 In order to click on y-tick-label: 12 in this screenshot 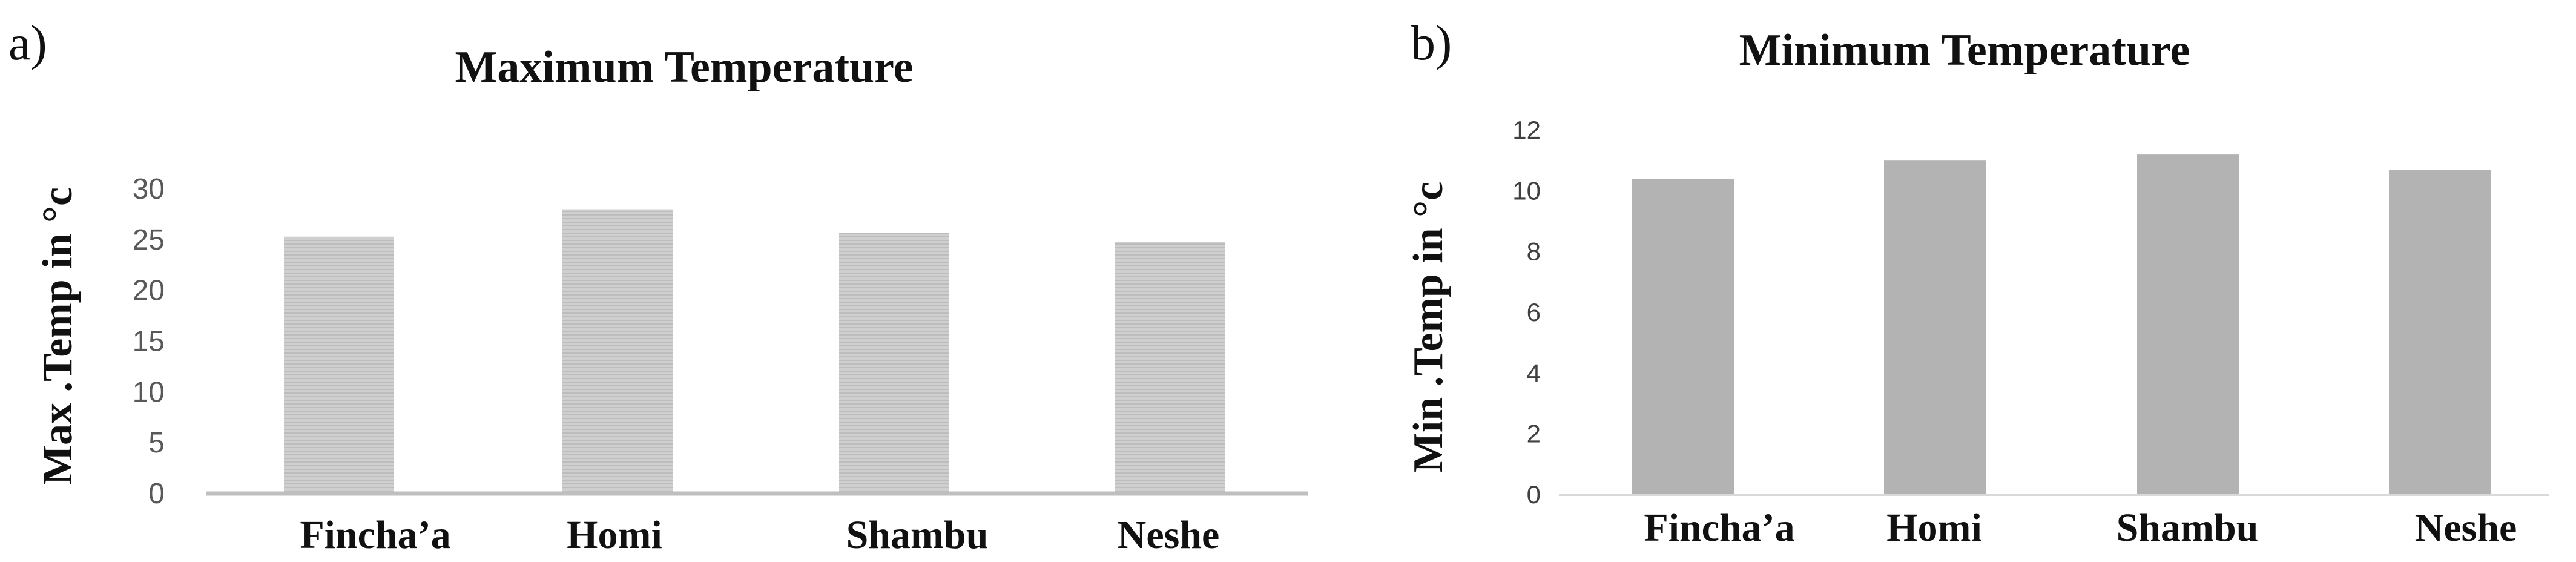, I will do `click(1526, 130)`.